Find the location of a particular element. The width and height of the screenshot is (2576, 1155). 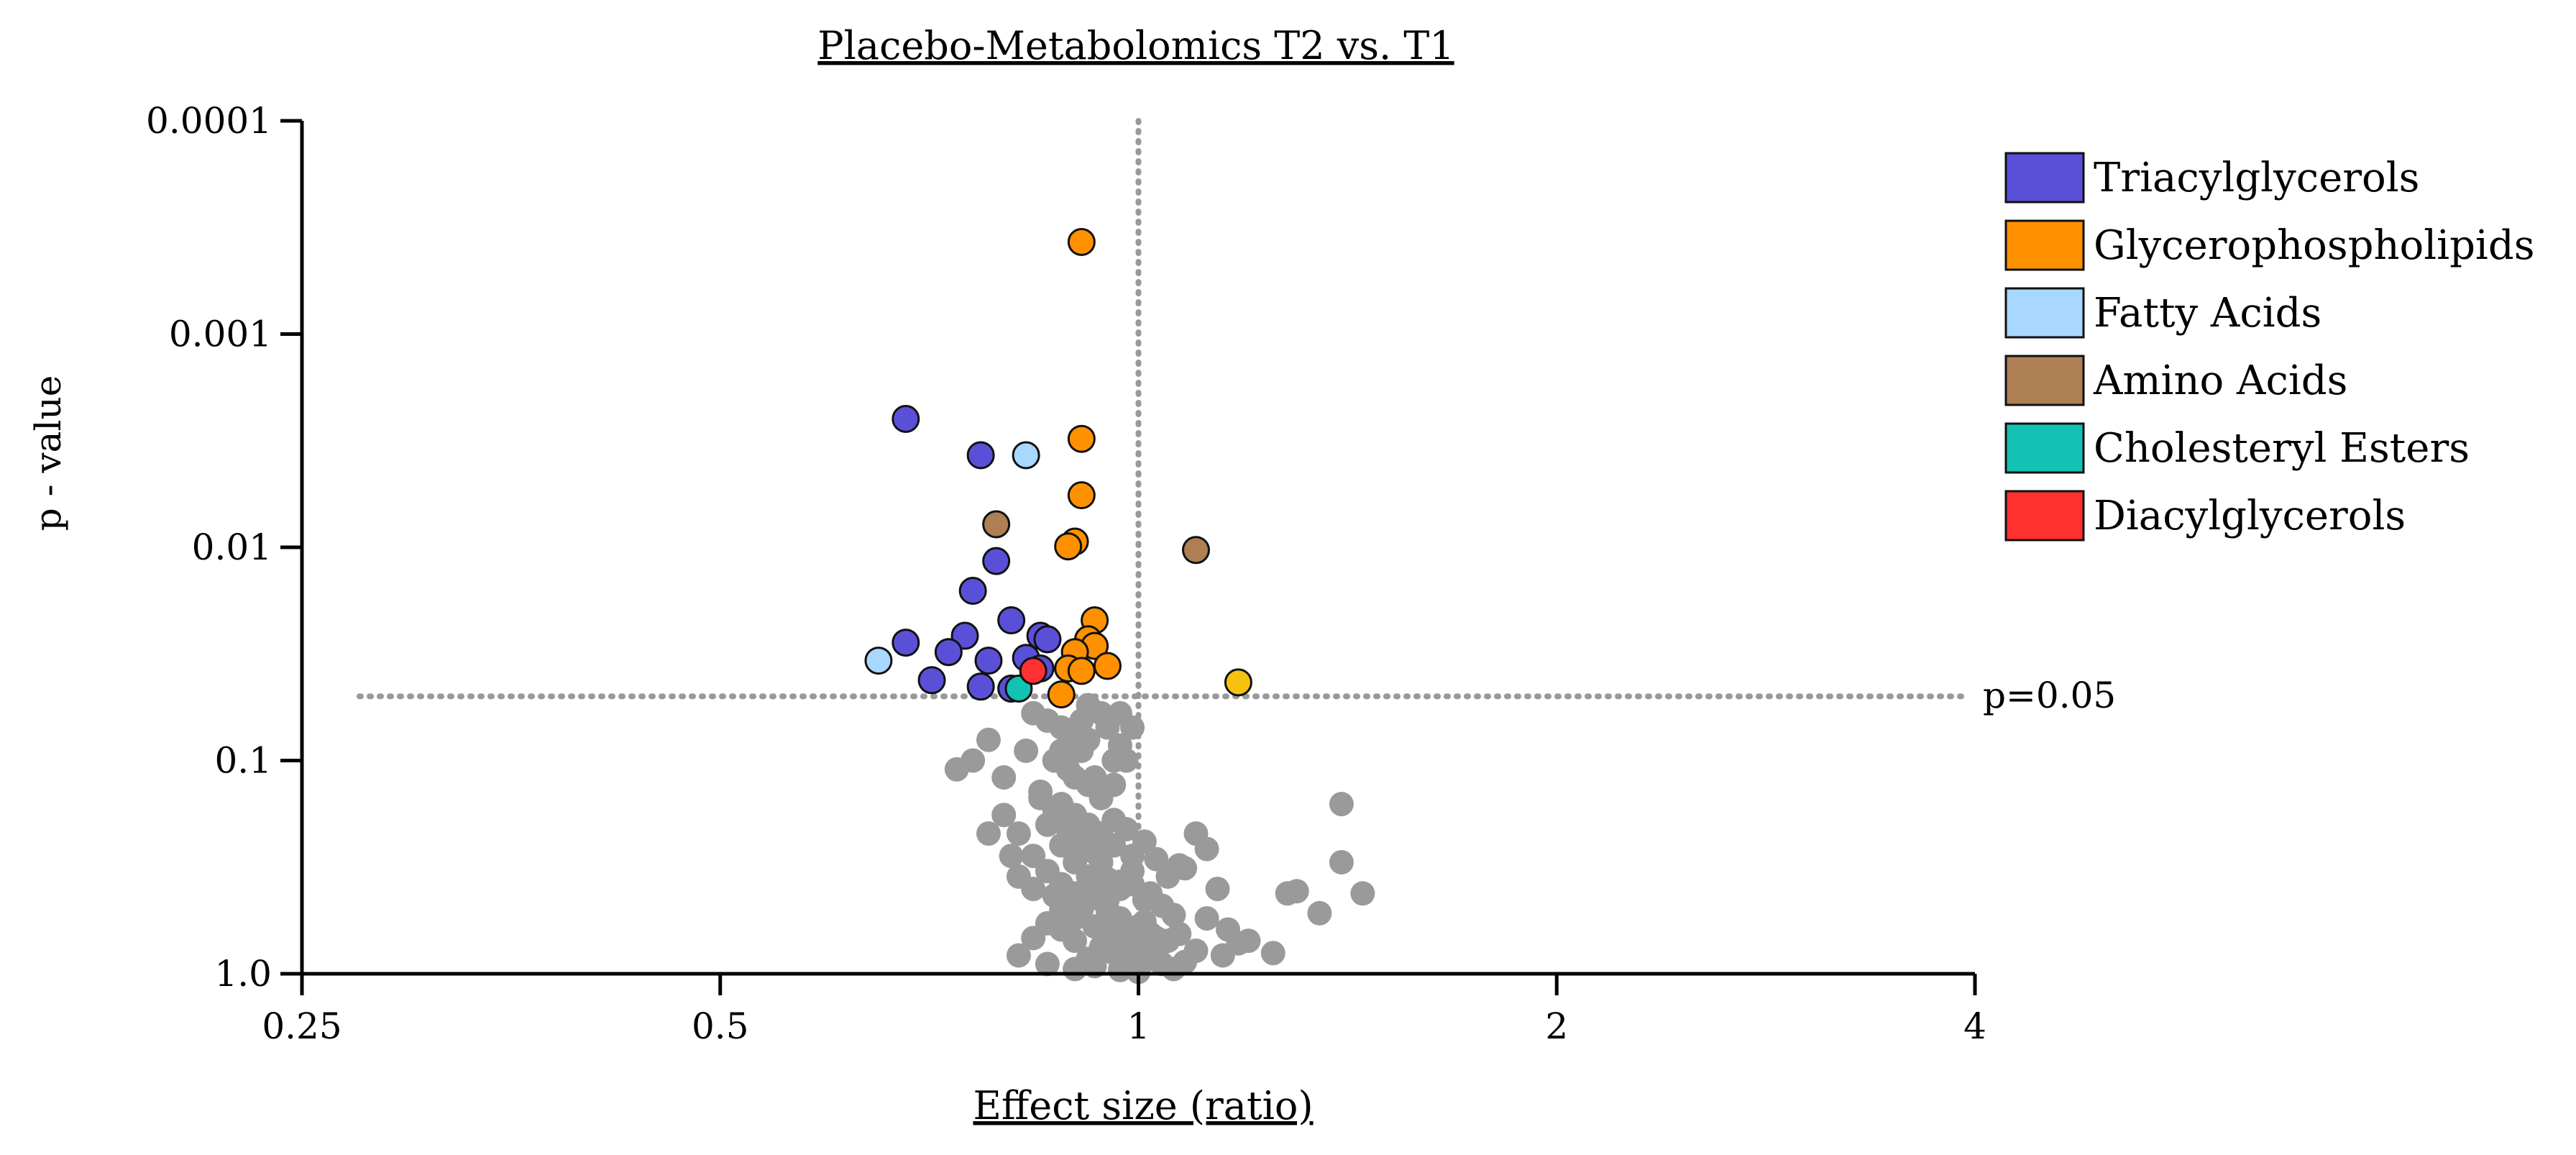

legend-label: Cholesteryl Esters is located at coordinates (2282, 448).